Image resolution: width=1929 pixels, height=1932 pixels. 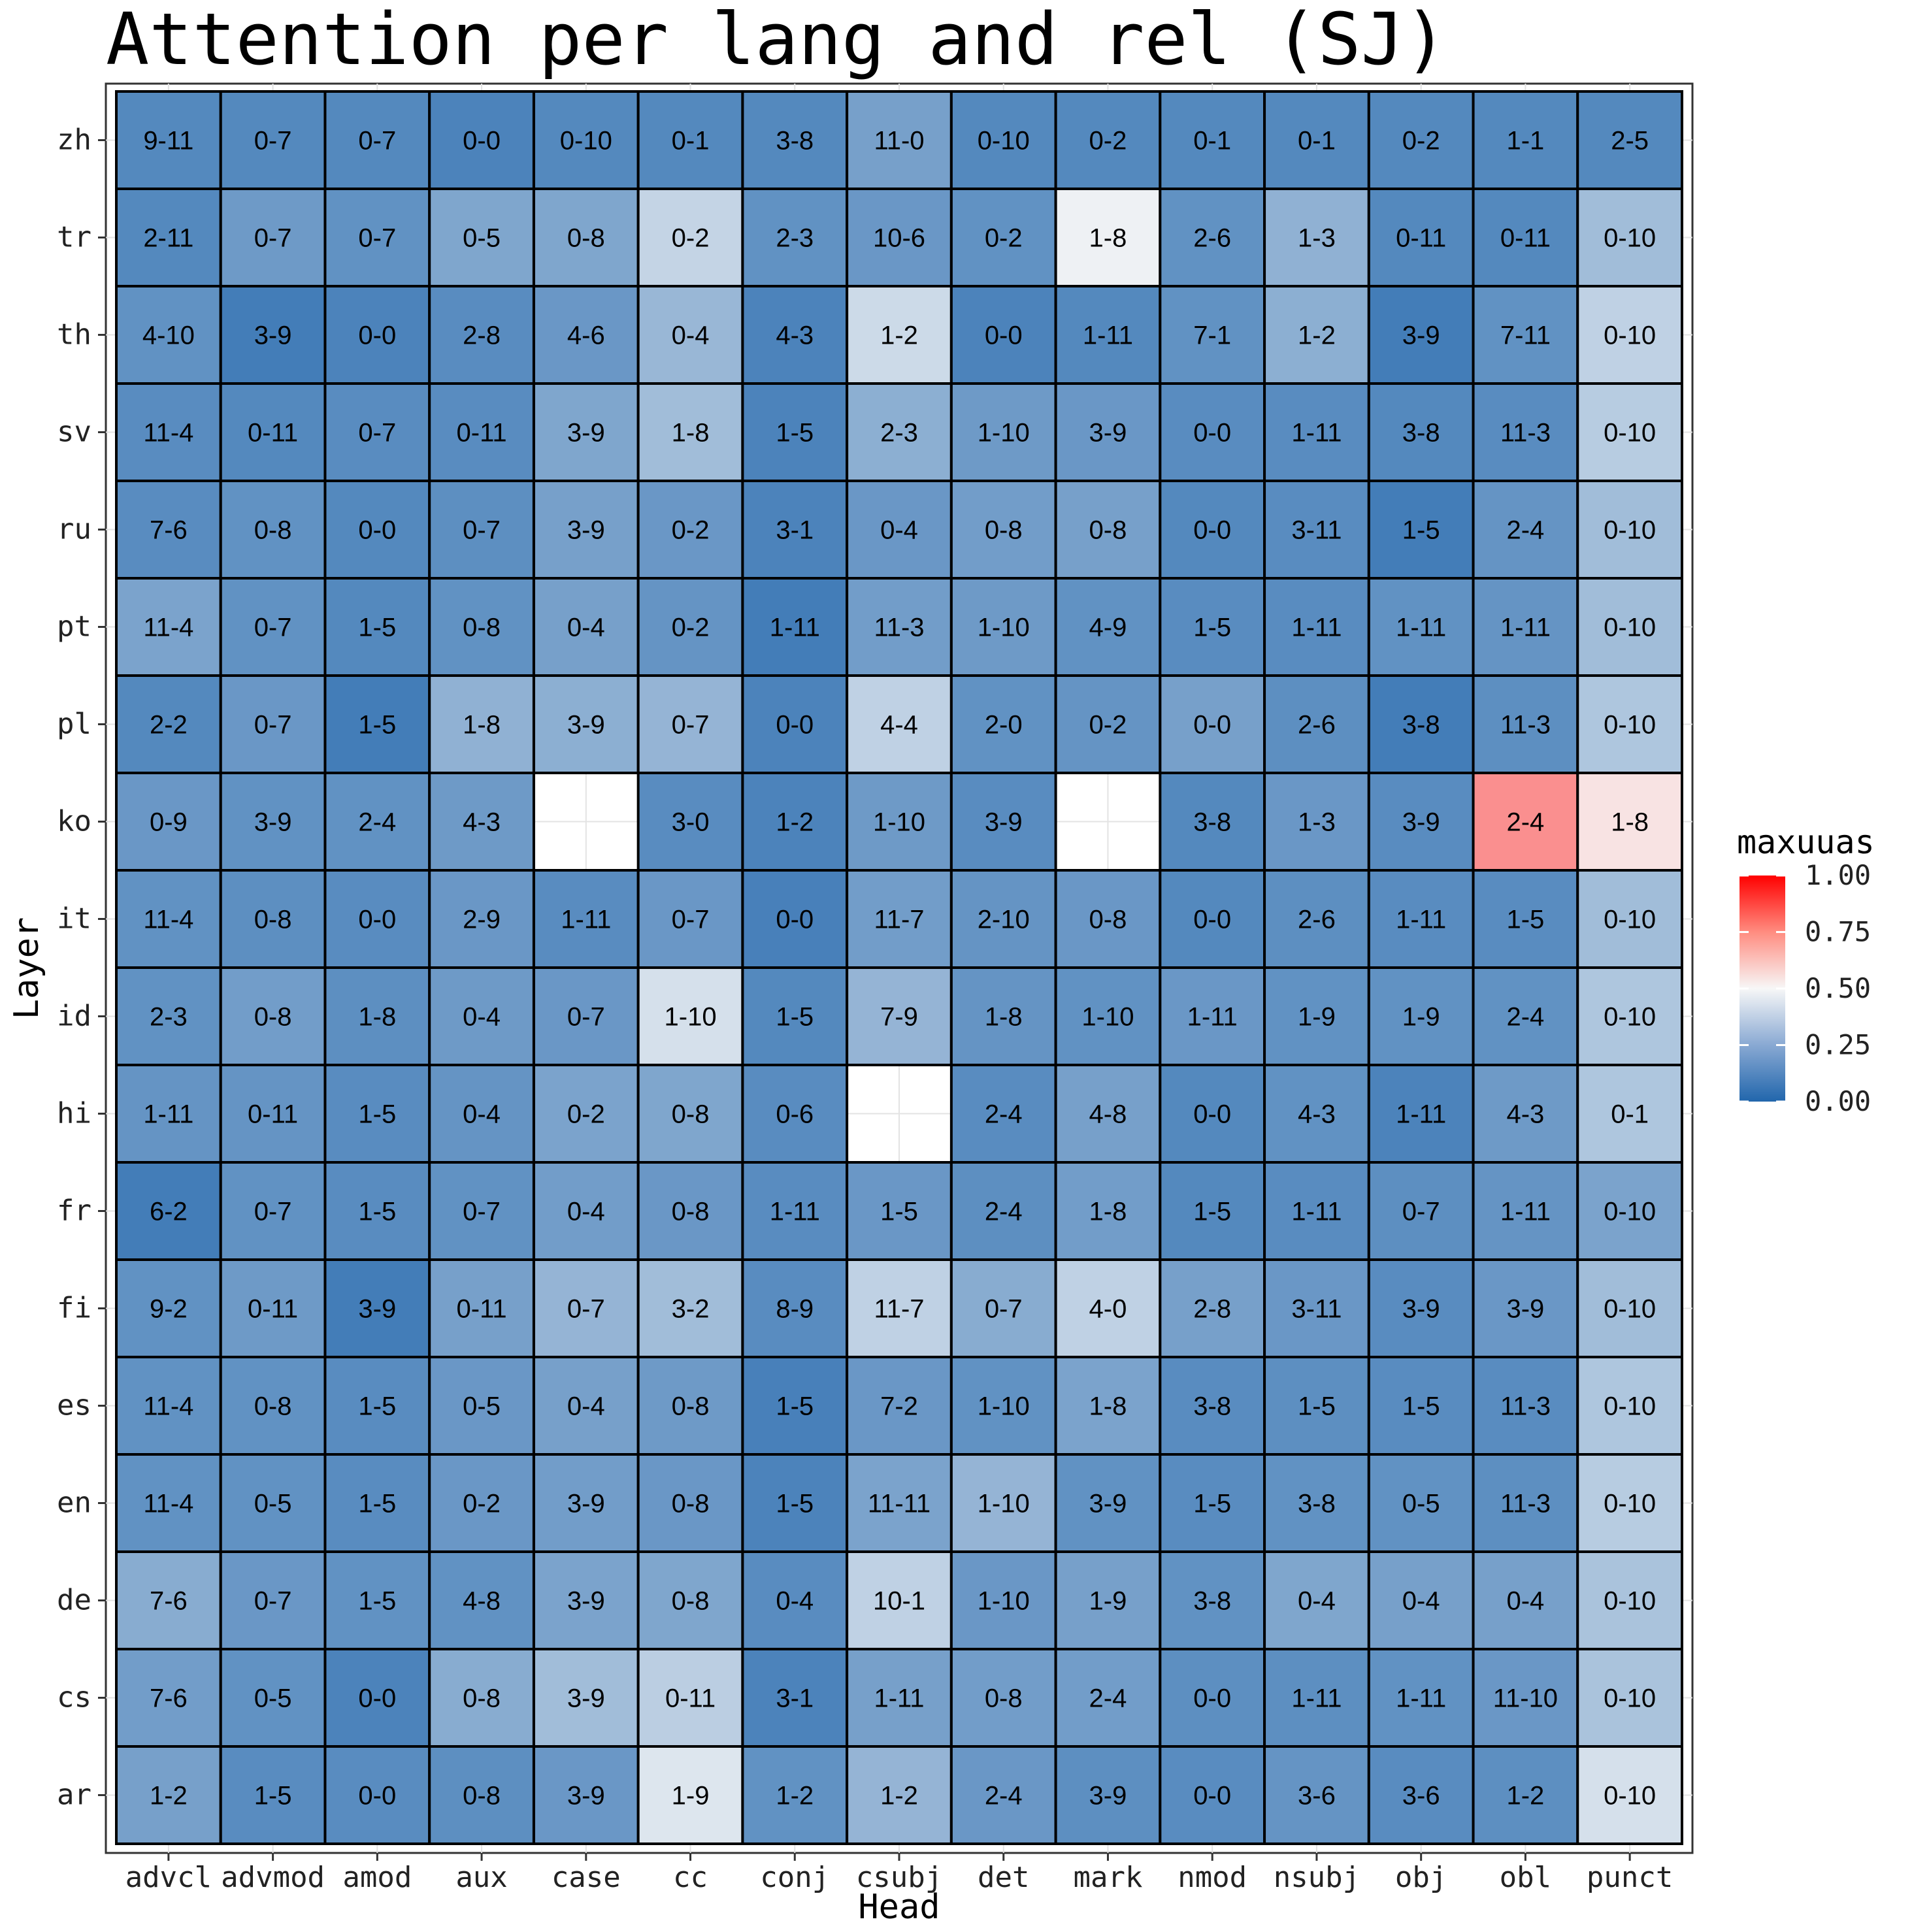 What do you see at coordinates (74, 1795) in the screenshot?
I see `y-tick-label: ar` at bounding box center [74, 1795].